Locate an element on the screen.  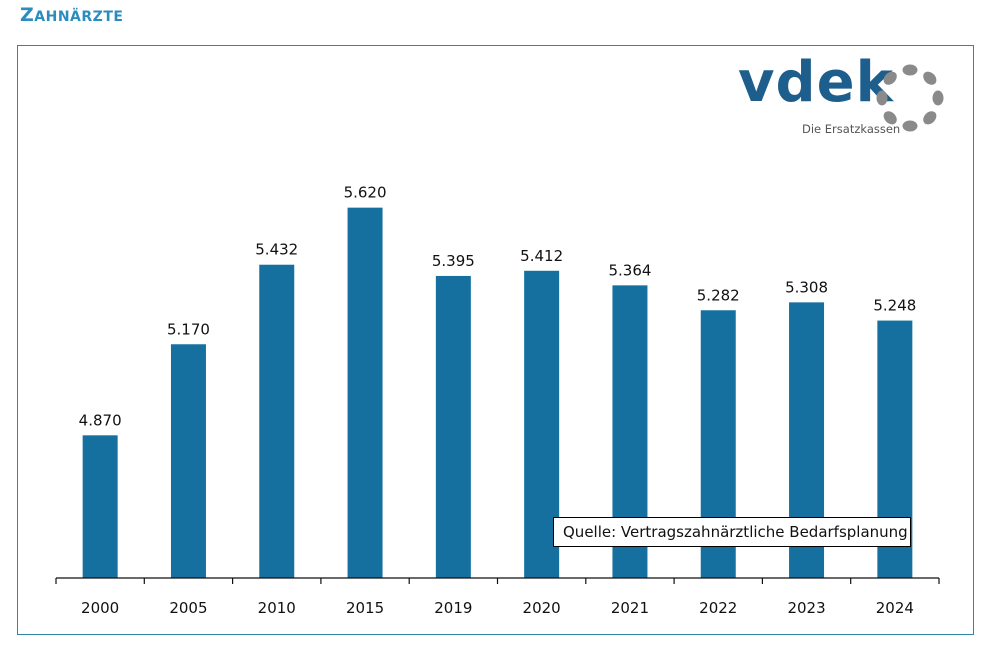
x-tick-label-2024: 2024 is located at coordinates (895, 608).